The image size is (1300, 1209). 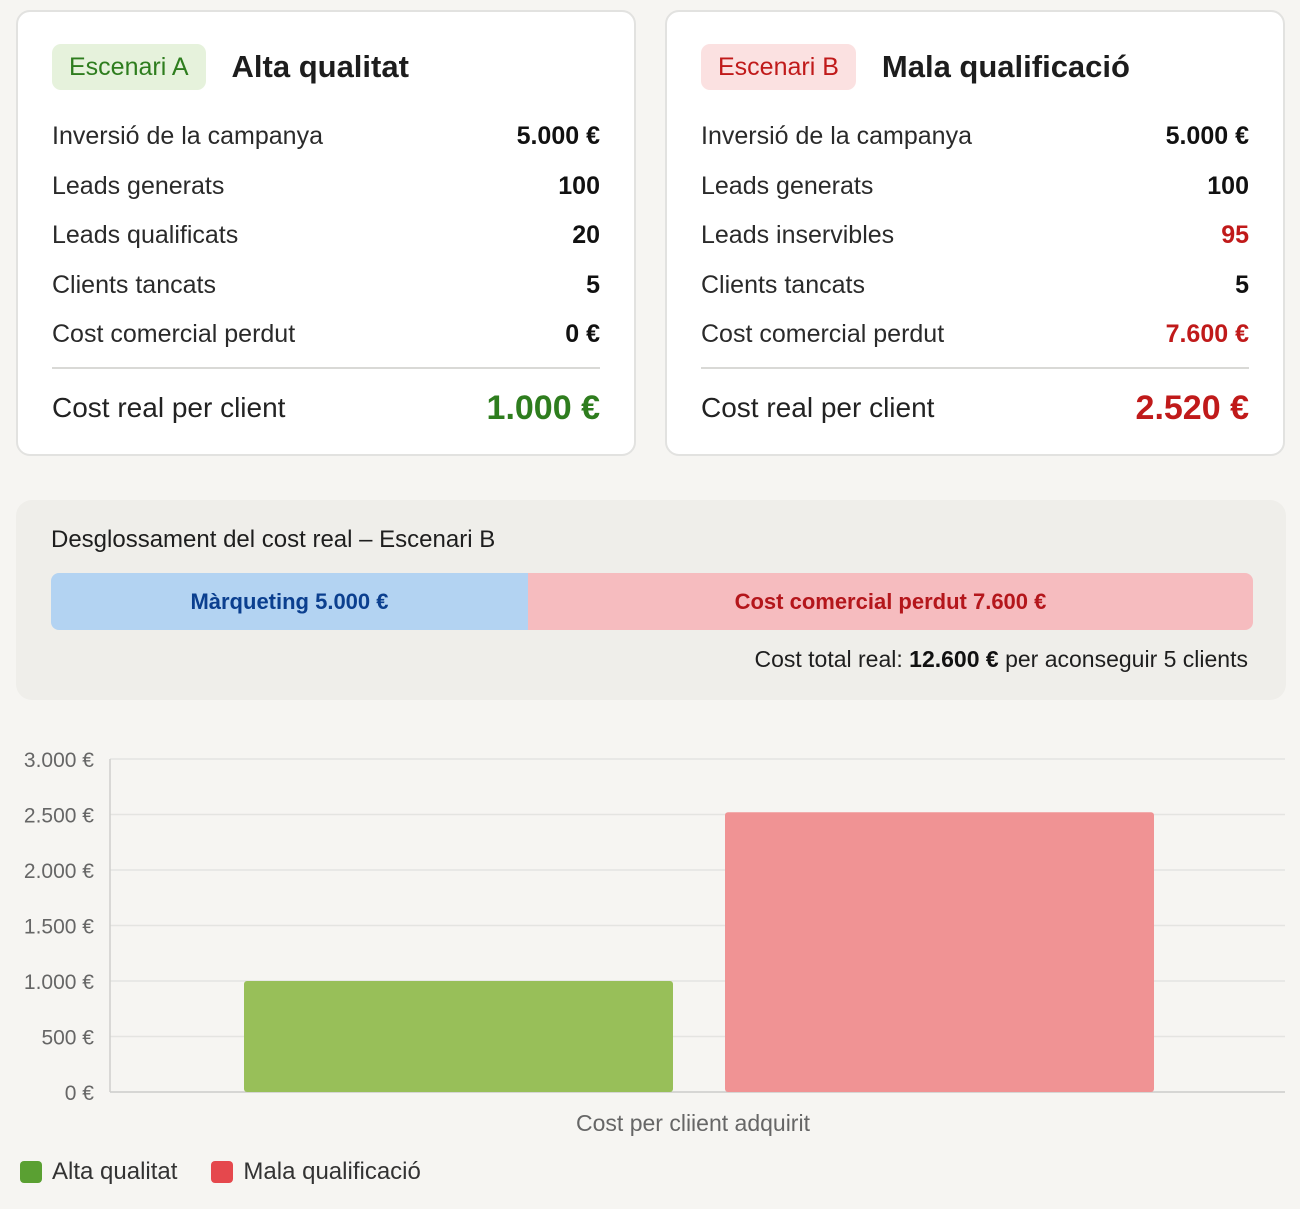 What do you see at coordinates (326, 335) in the screenshot?
I see `table-row: Cost comercial perdut 0 €` at bounding box center [326, 335].